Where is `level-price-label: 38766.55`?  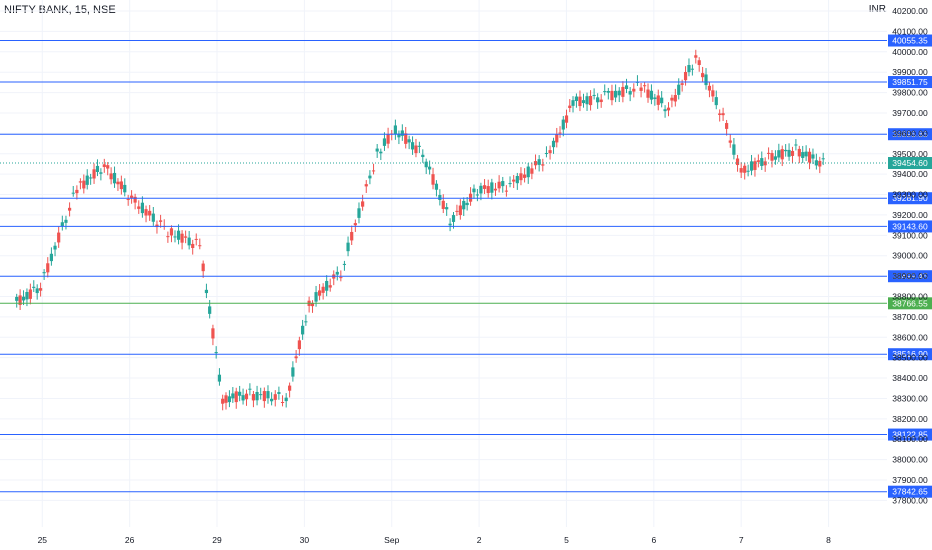 level-price-label: 38766.55 is located at coordinates (910, 303).